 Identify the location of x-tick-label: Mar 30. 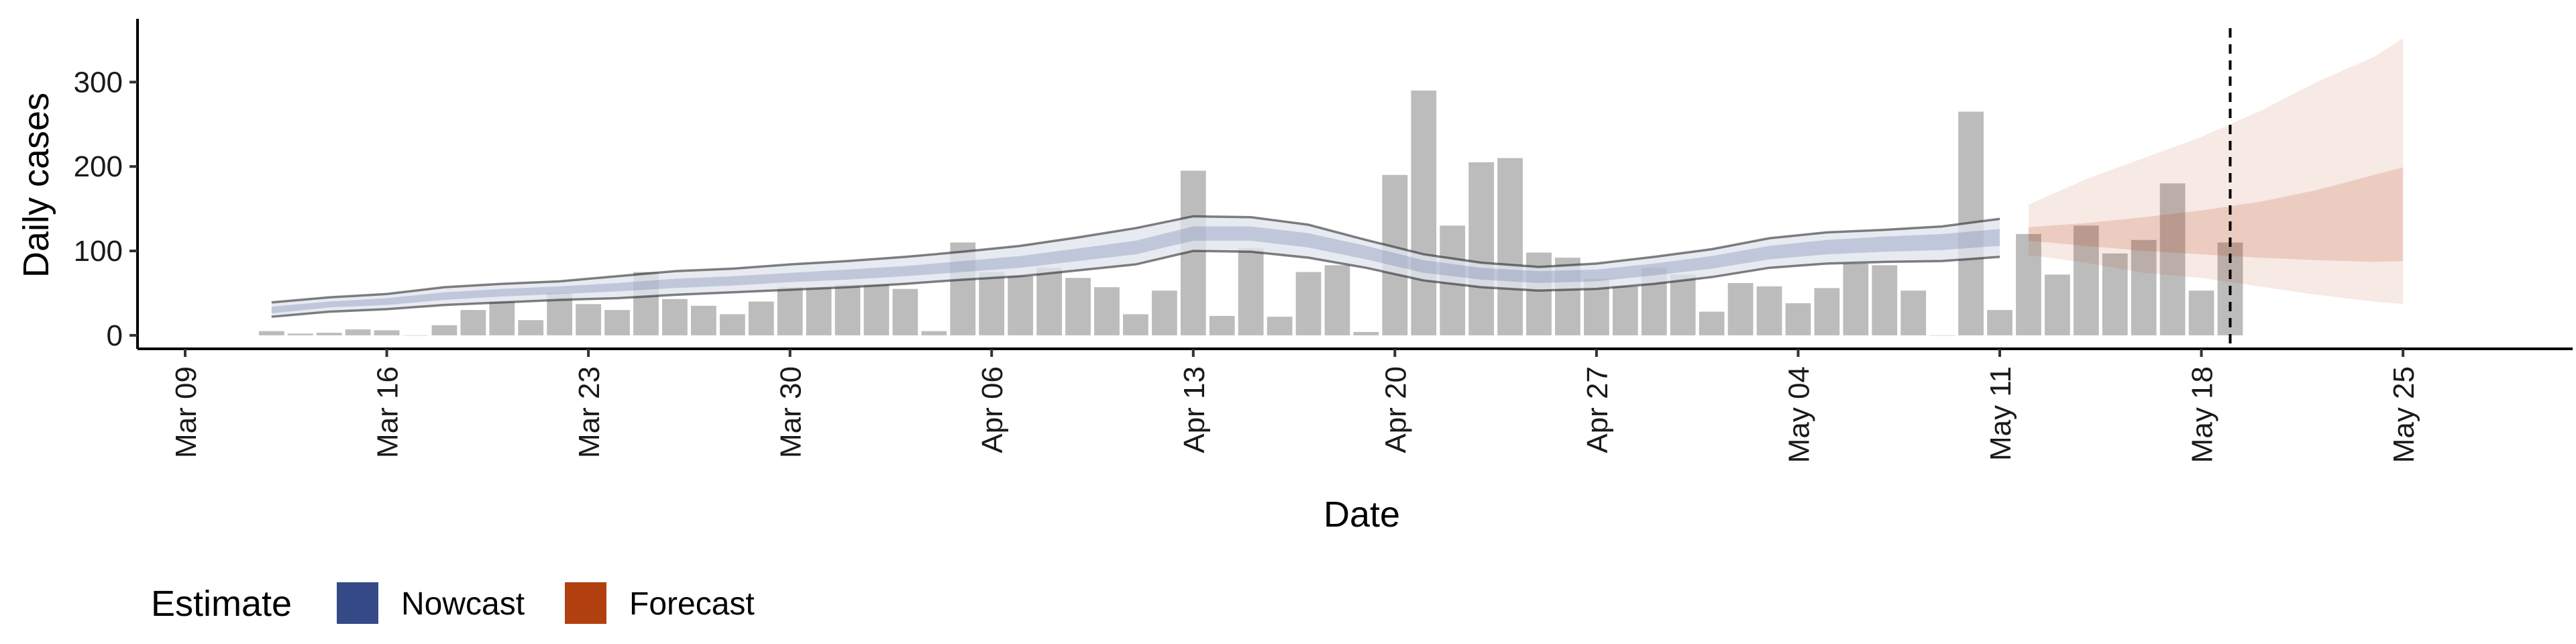
(791, 412).